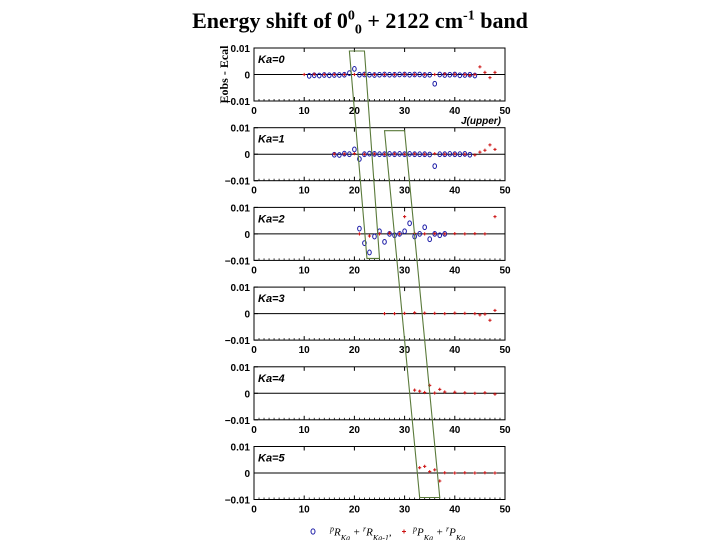  What do you see at coordinates (238, 341) in the screenshot?
I see `y-tick-label: −0.01` at bounding box center [238, 341].